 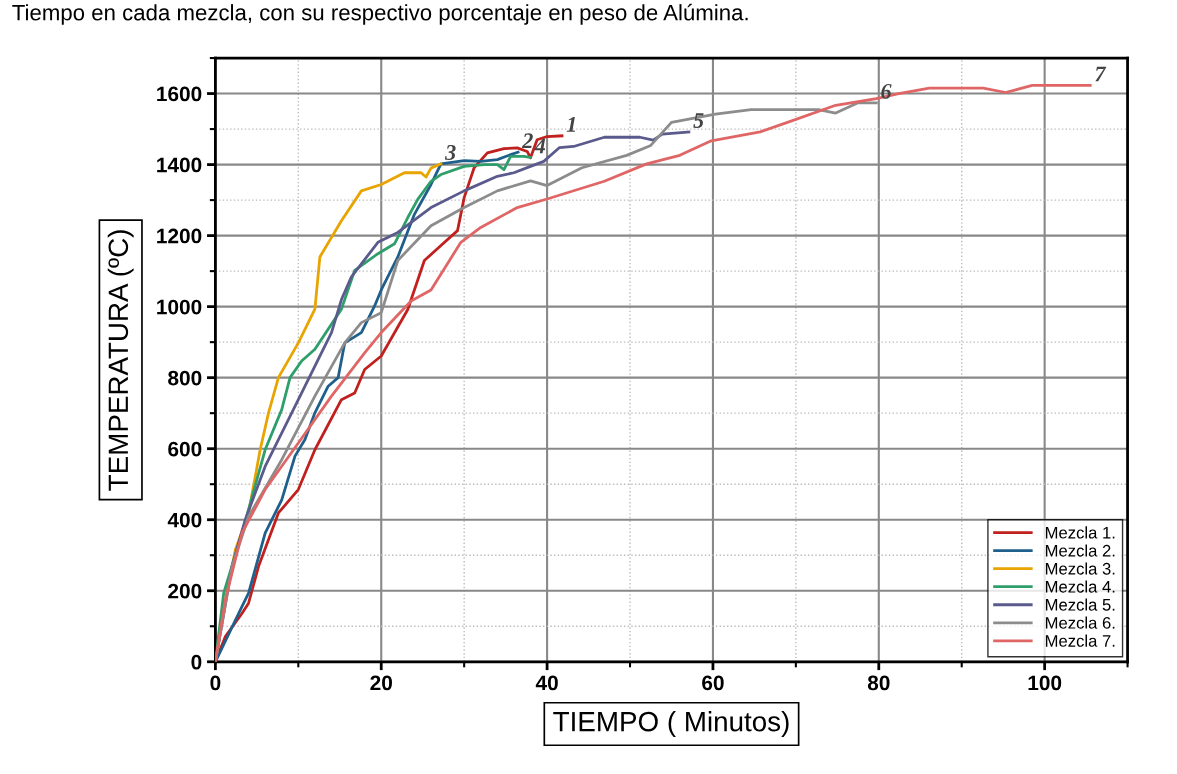 What do you see at coordinates (571, 124) in the screenshot?
I see `annotation: 1` at bounding box center [571, 124].